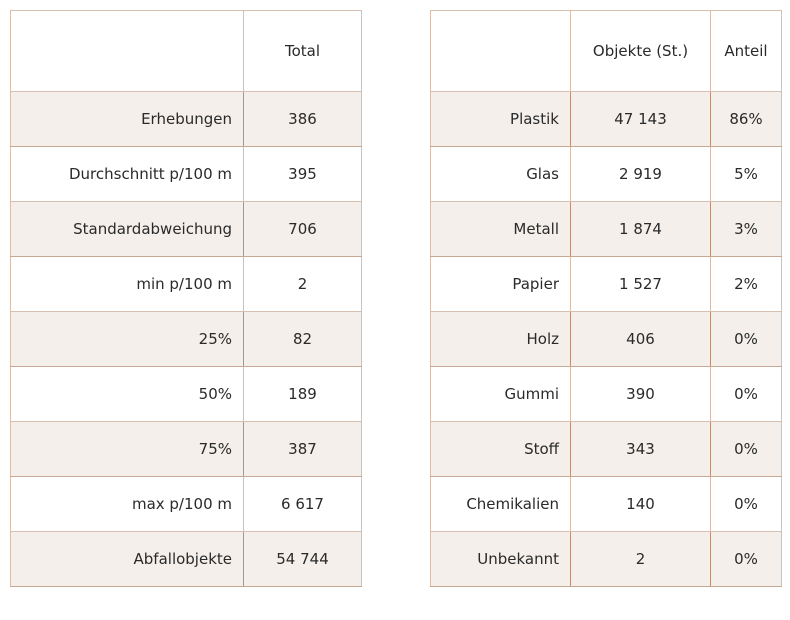 The height and width of the screenshot is (620, 790). I want to click on object-count: 1 874, so click(640, 229).